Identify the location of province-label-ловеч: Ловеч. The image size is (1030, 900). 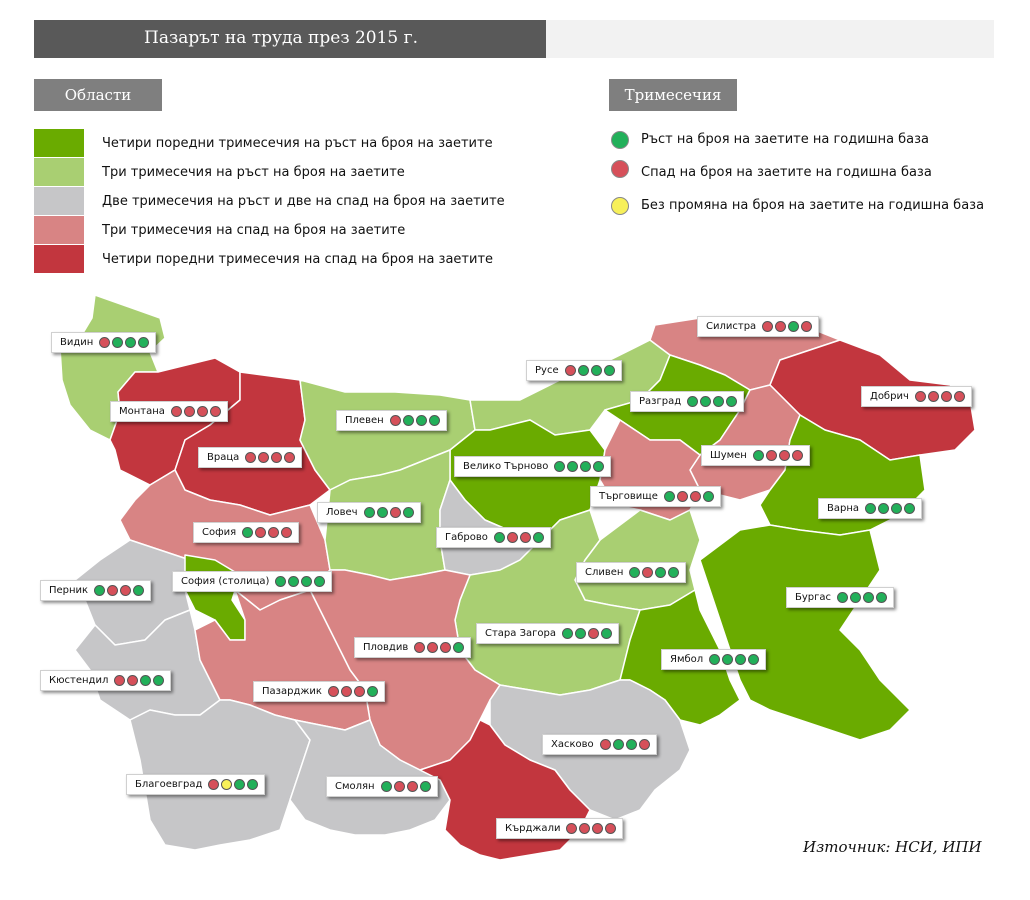
(369, 512).